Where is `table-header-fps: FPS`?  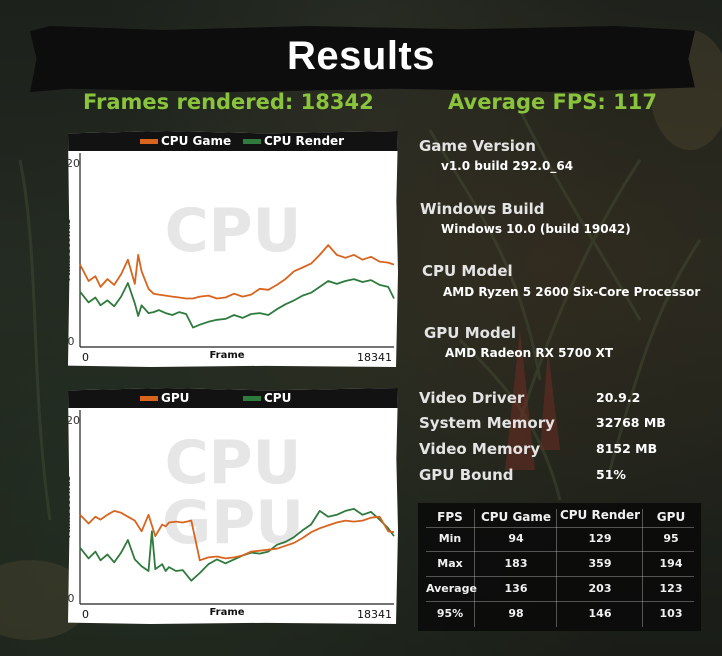 table-header-fps: FPS is located at coordinates (450, 517).